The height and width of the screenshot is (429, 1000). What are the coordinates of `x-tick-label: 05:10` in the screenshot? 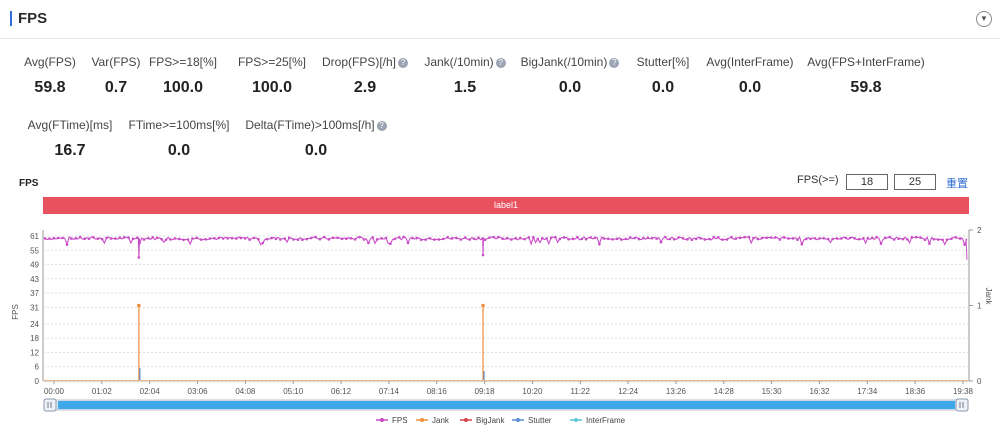 It's located at (293, 391).